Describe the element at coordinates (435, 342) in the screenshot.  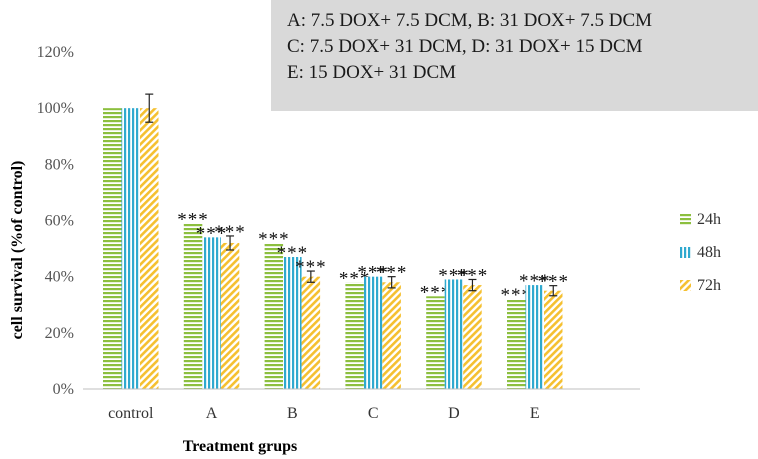
I see `bar-D-24h` at that location.